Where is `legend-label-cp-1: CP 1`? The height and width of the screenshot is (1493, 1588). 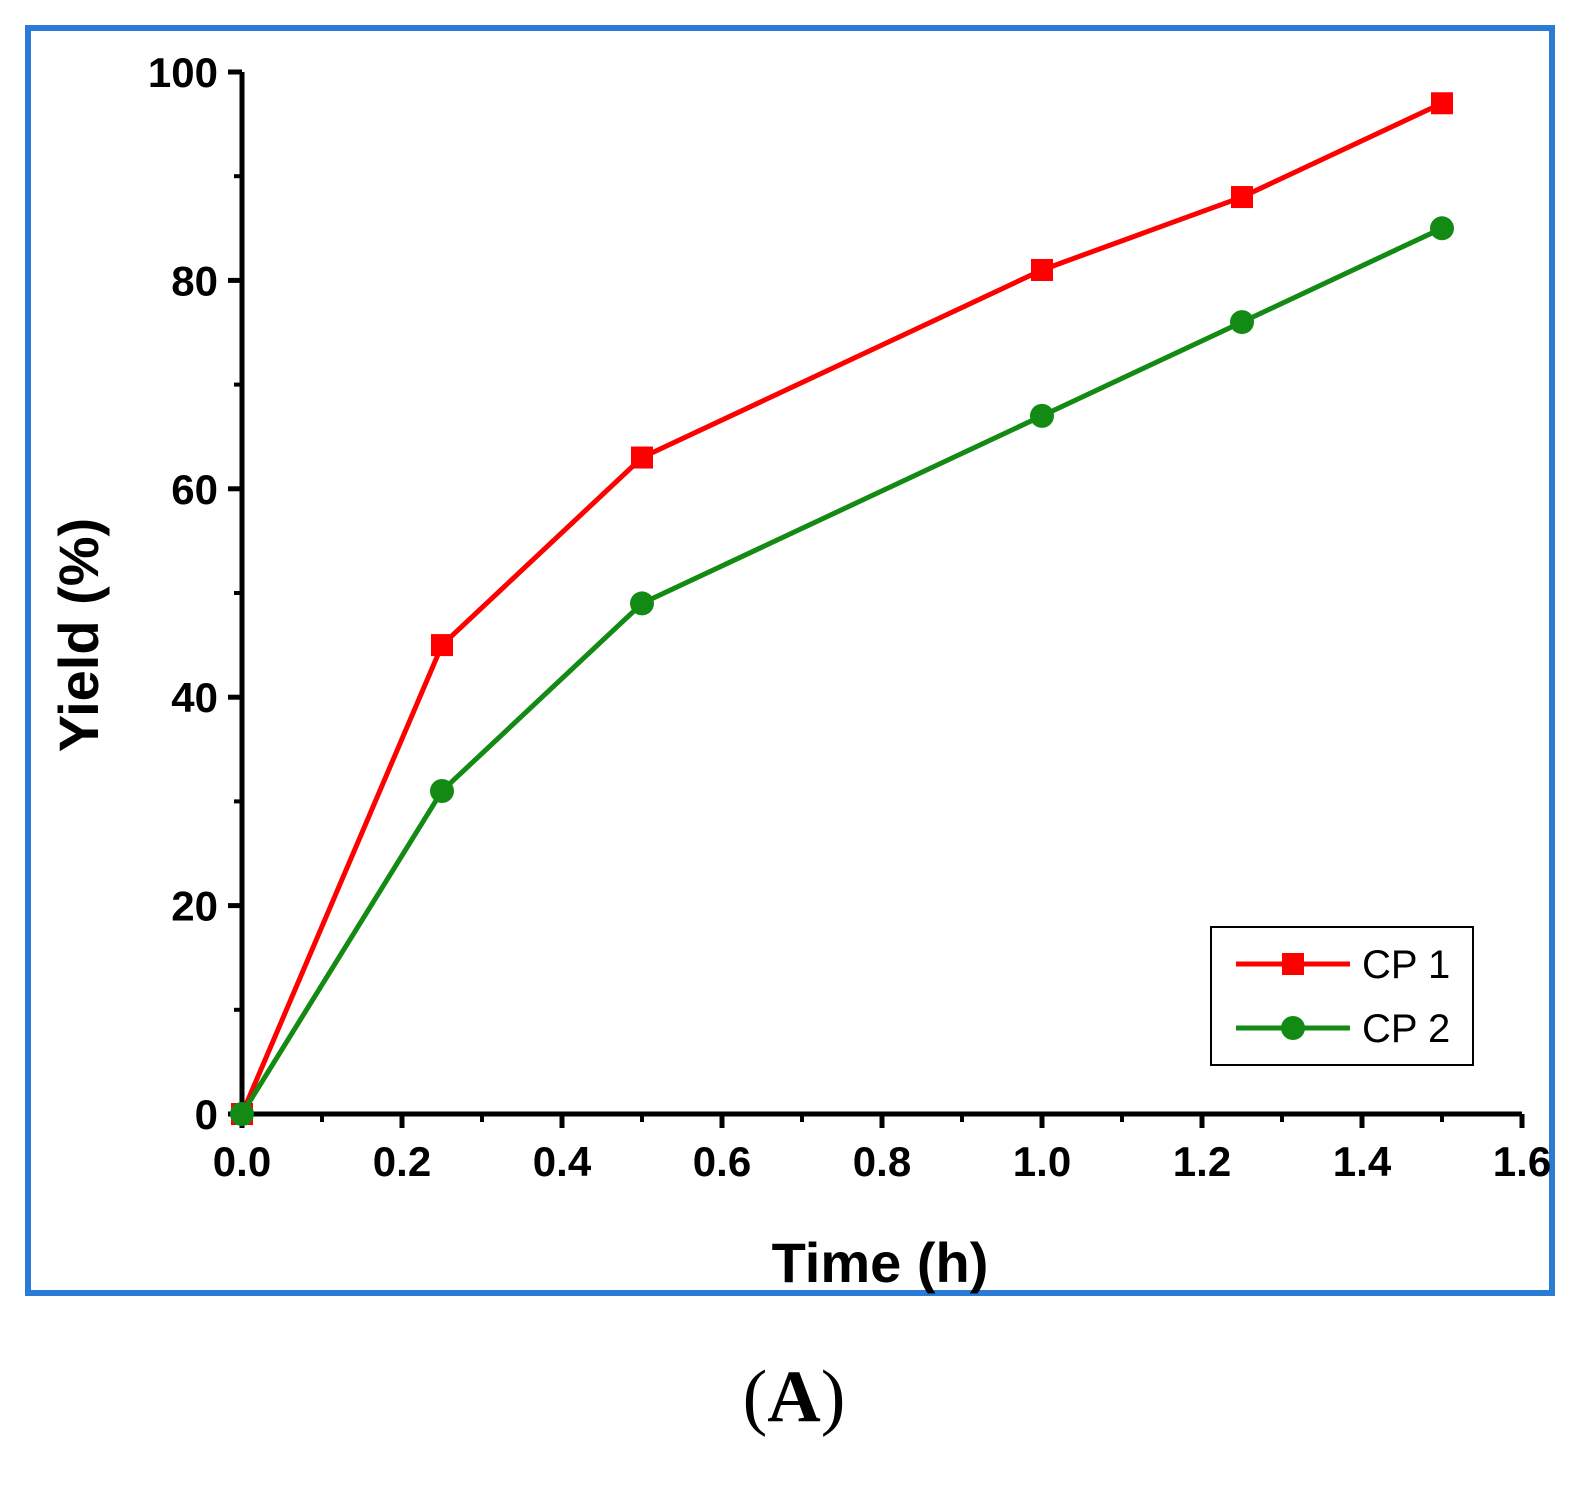
legend-label-cp-1: CP 1 is located at coordinates (1406, 965).